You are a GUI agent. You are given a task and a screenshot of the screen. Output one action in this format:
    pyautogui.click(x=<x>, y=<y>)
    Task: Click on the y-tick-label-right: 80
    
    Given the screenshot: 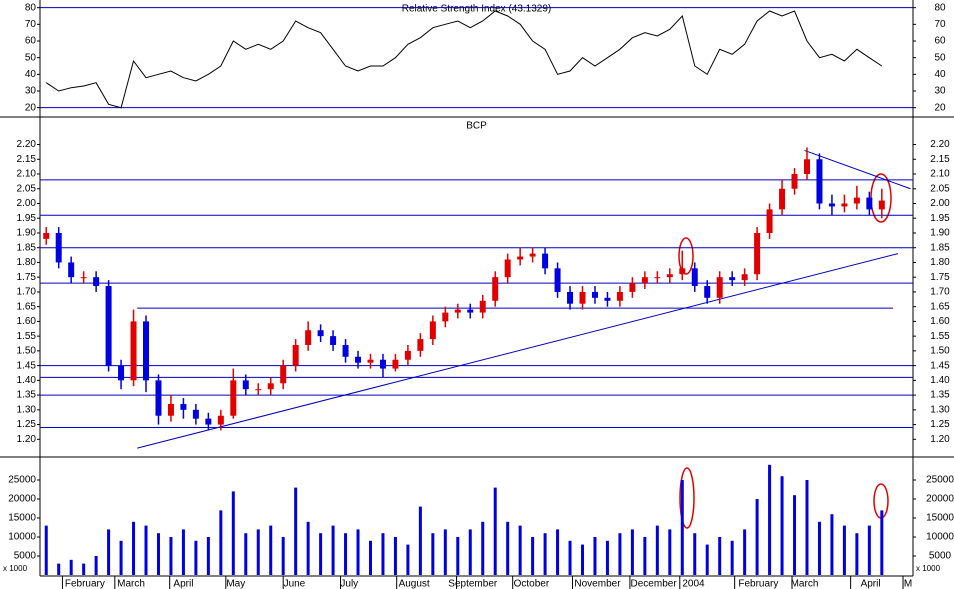 What is the action you would take?
    pyautogui.click(x=940, y=7)
    